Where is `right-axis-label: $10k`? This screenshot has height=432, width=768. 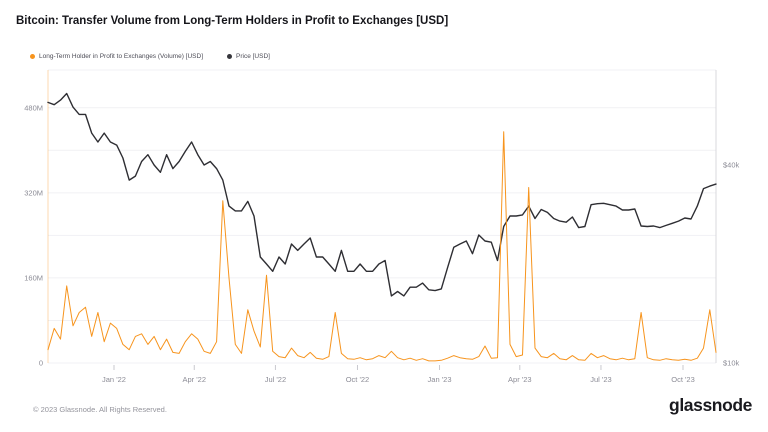
right-axis-label: $10k is located at coordinates (731, 363).